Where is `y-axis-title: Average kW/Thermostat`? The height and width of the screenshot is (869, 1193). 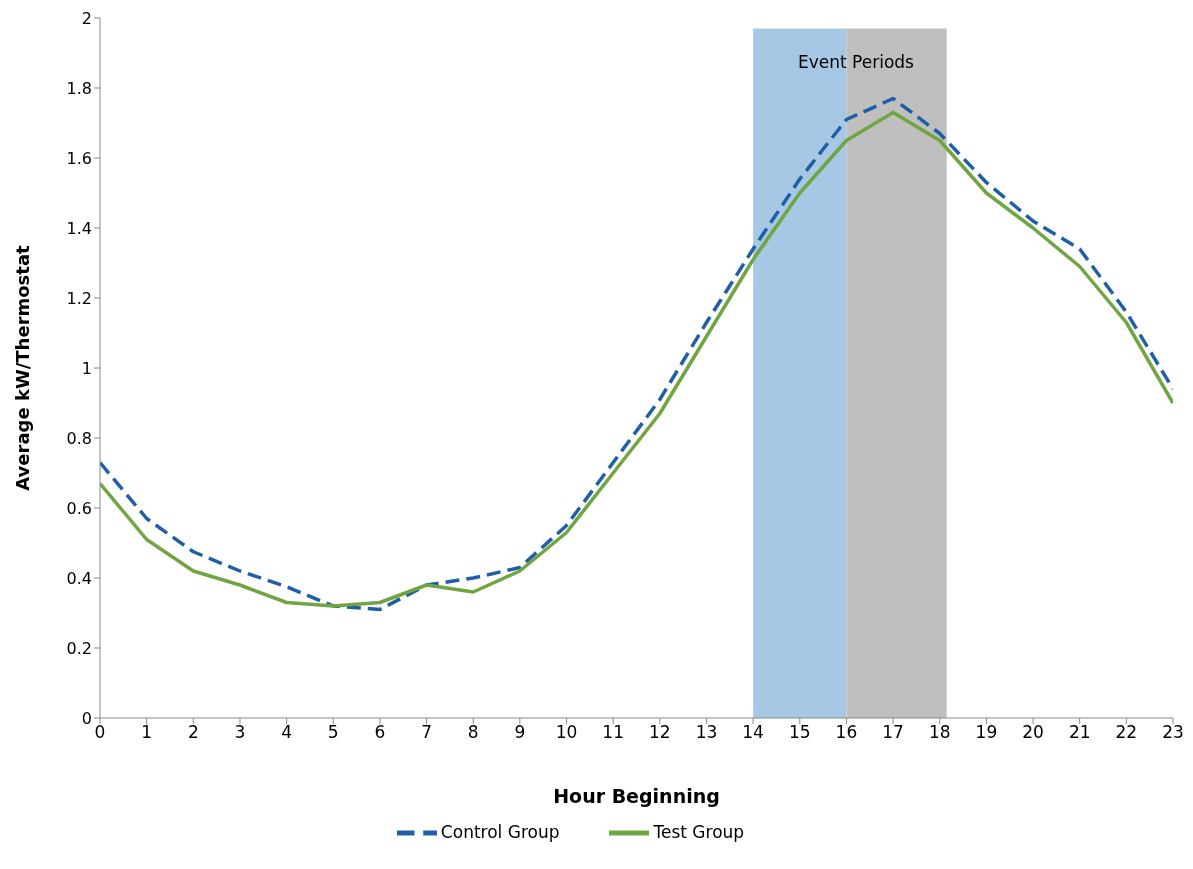
y-axis-title: Average kW/Thermostat is located at coordinates (23, 367).